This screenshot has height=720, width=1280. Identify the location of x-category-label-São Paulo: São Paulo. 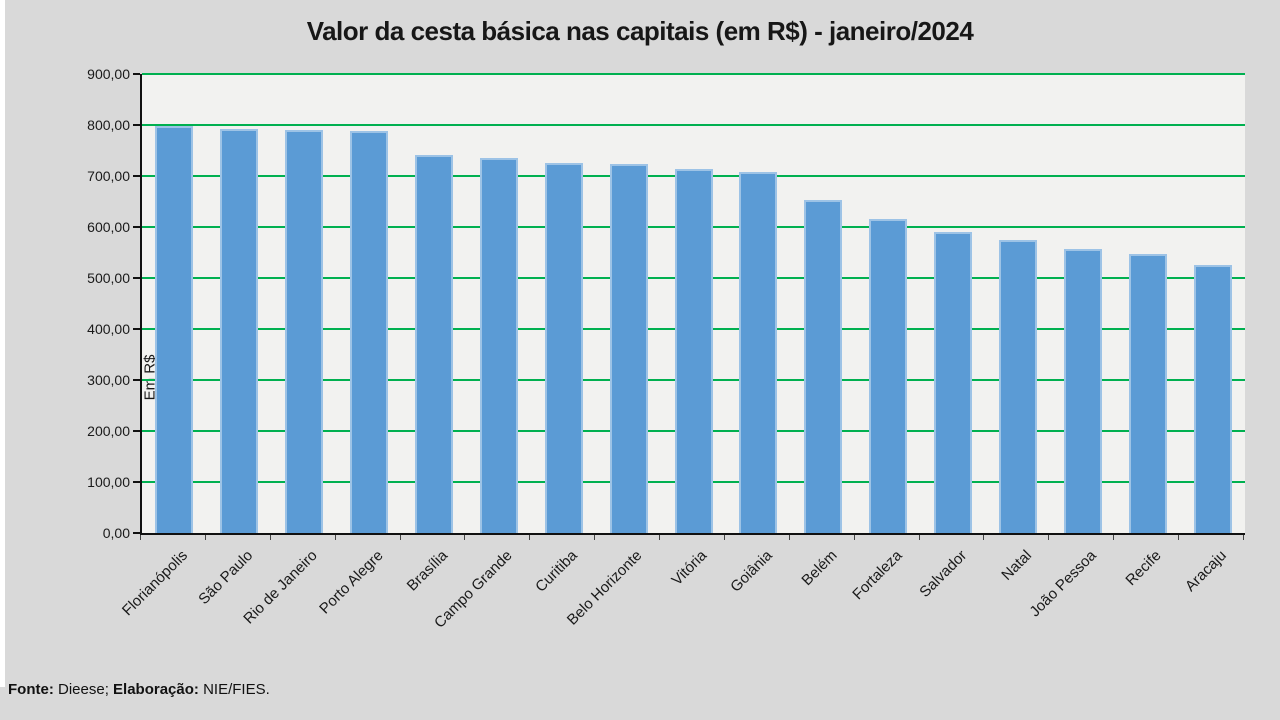
(226, 577).